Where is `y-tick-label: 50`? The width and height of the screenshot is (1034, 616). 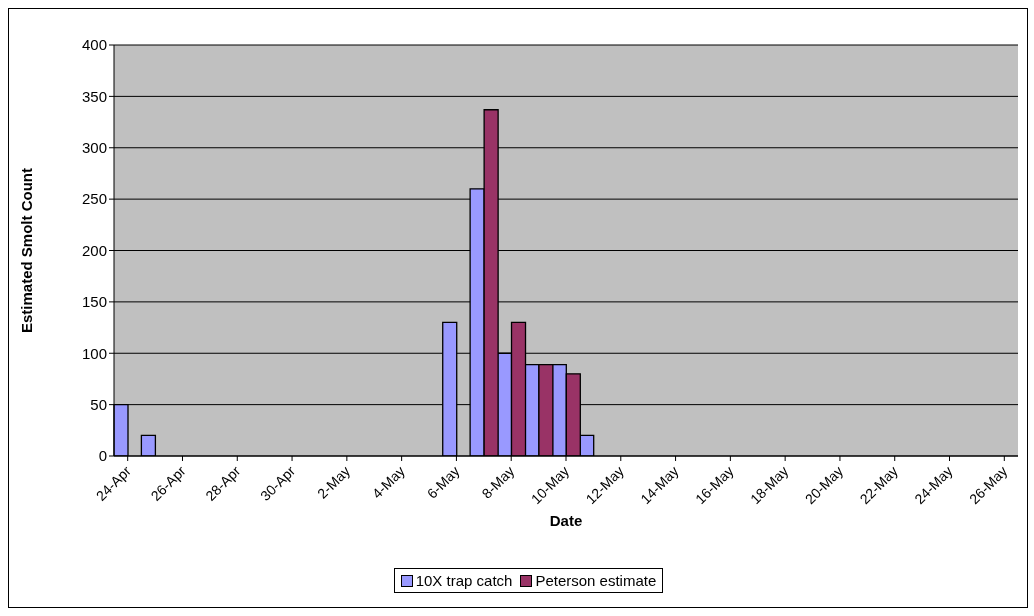 y-tick-label: 50 is located at coordinates (98, 404).